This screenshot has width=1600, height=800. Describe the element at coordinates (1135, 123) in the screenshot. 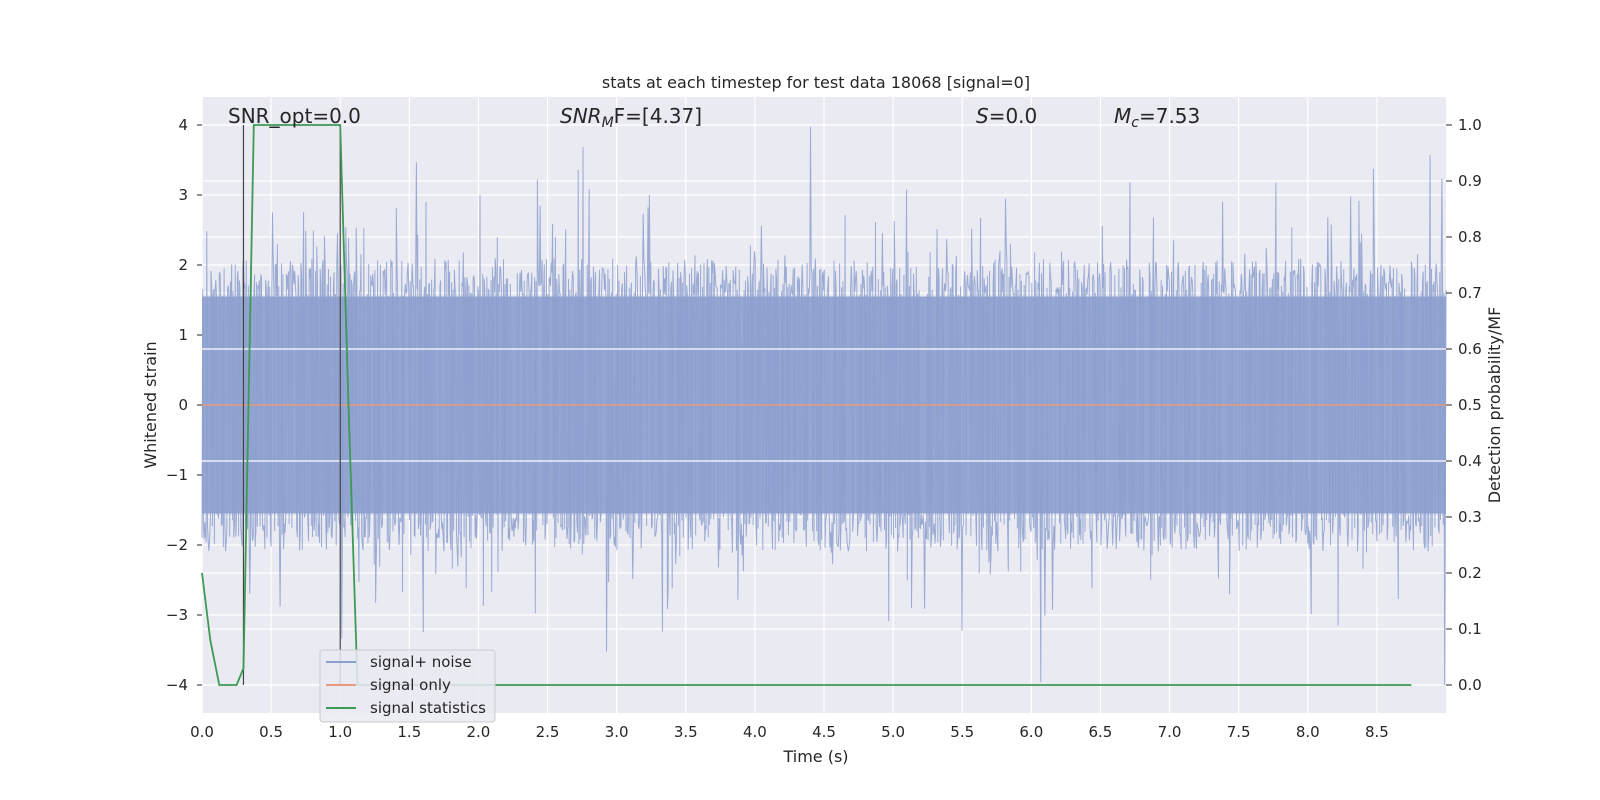

I see `mc-sub: c` at that location.